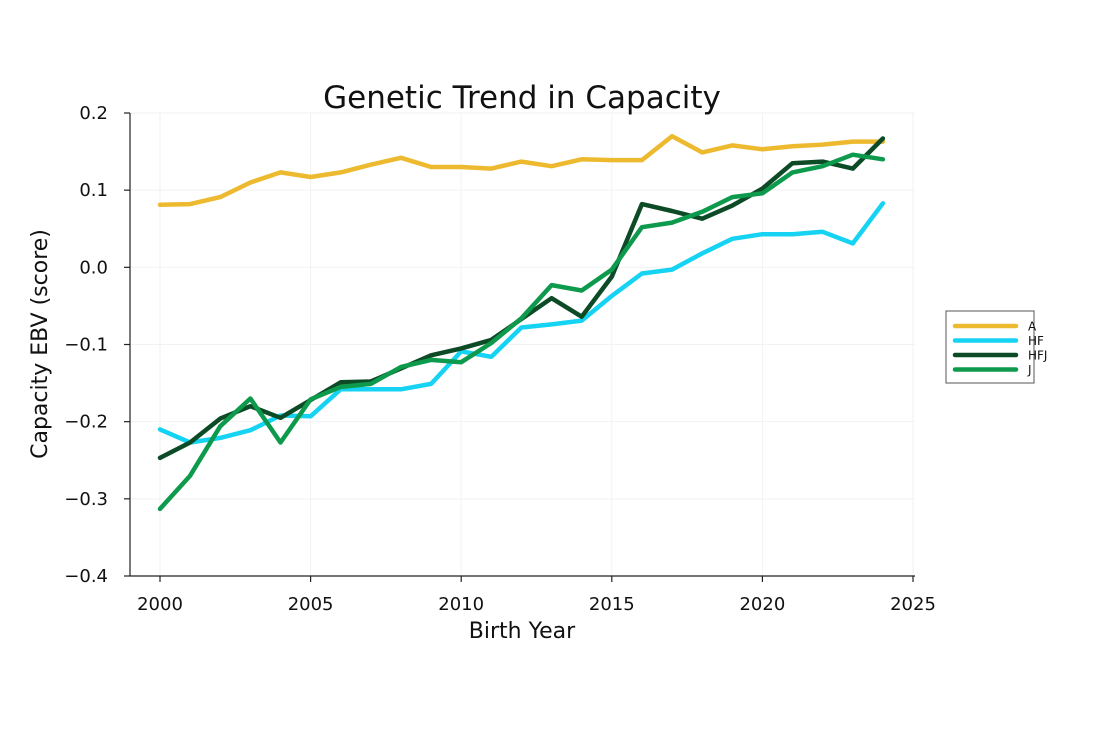 Image resolution: width=1100 pixels, height=734 pixels. What do you see at coordinates (93, 113) in the screenshot?
I see `y-tick-label: 0.2` at bounding box center [93, 113].